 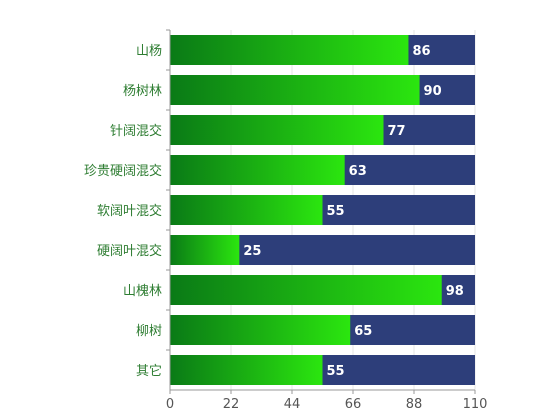 I want to click on category-label: 其它, so click(x=149, y=371).